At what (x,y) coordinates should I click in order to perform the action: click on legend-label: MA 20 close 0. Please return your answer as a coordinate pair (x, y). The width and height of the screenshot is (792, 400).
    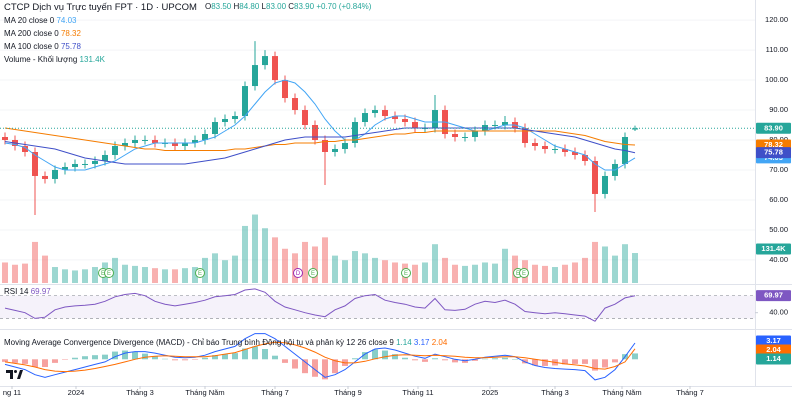
    Looking at the image, I should click on (29, 20).